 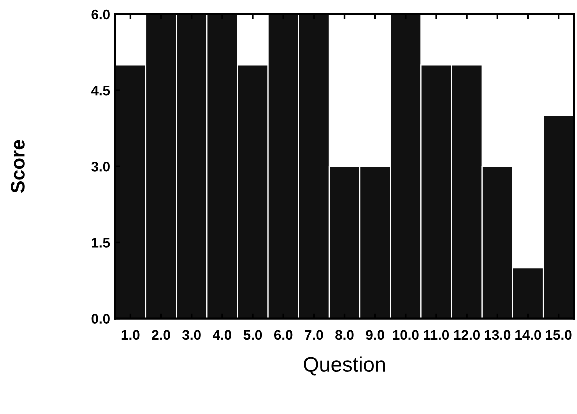 What do you see at coordinates (345, 366) in the screenshot?
I see `x-axis-title: Question` at bounding box center [345, 366].